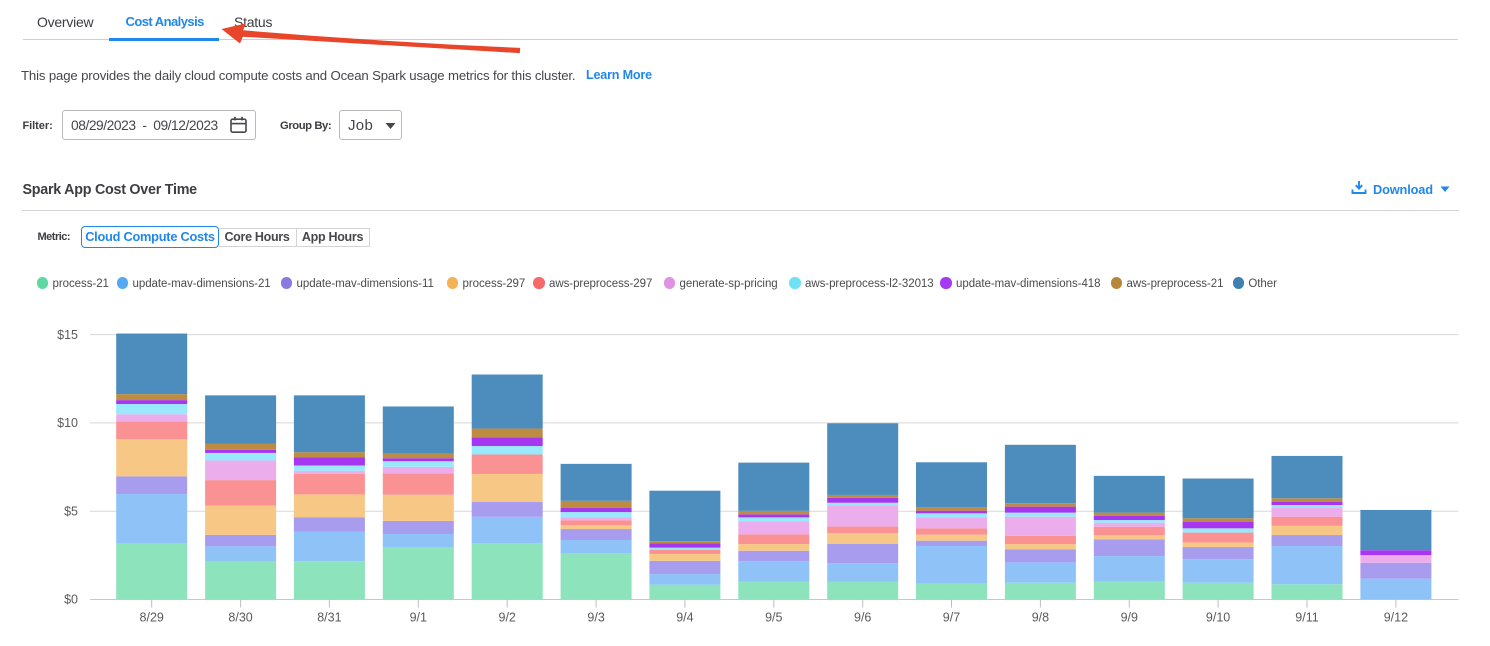 The image size is (1490, 646). Describe the element at coordinates (862, 618) in the screenshot. I see `svg-text: 9/6` at that location.